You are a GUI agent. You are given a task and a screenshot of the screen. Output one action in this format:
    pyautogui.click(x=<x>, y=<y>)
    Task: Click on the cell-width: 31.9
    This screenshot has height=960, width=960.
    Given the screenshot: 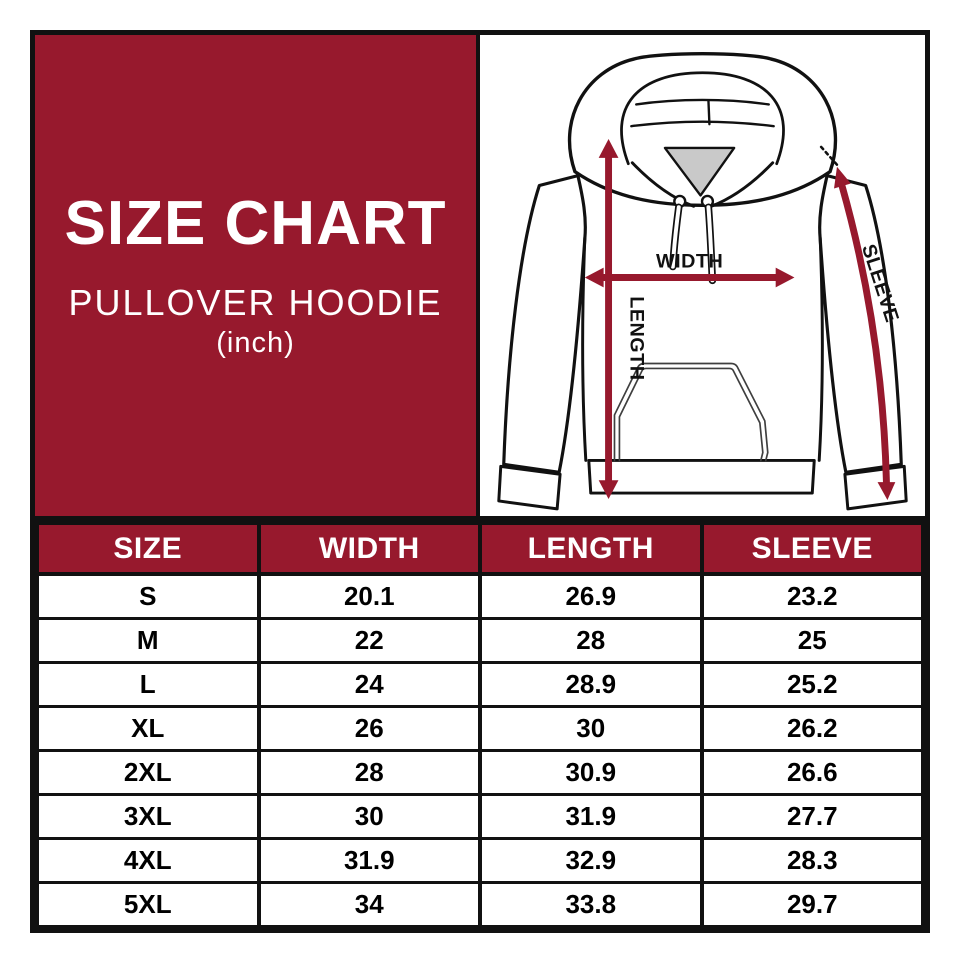 What is the action you would take?
    pyautogui.click(x=369, y=860)
    